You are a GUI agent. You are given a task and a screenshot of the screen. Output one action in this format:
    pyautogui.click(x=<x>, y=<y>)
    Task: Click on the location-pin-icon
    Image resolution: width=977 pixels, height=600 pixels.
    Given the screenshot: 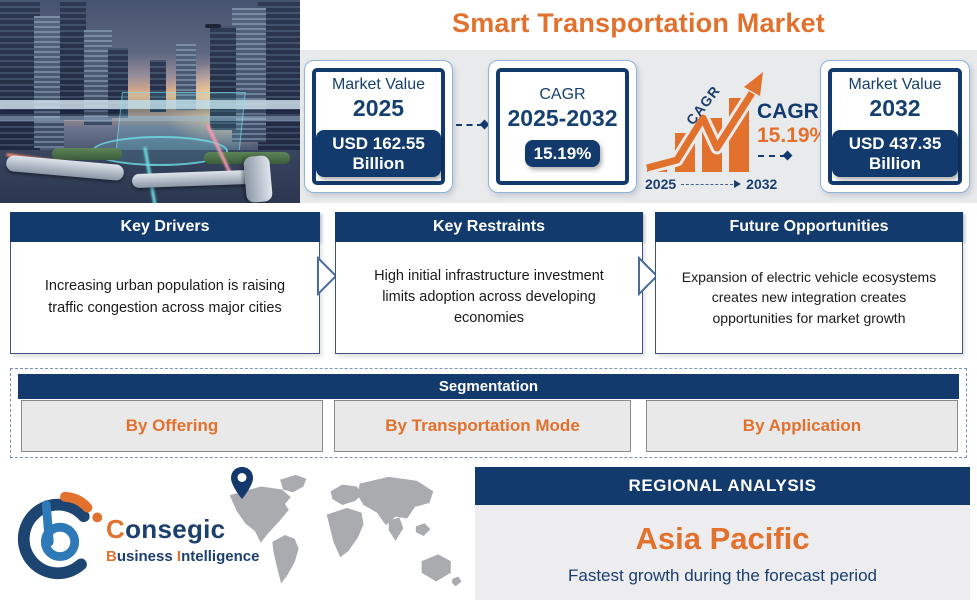 What is the action you would take?
    pyautogui.click(x=242, y=483)
    